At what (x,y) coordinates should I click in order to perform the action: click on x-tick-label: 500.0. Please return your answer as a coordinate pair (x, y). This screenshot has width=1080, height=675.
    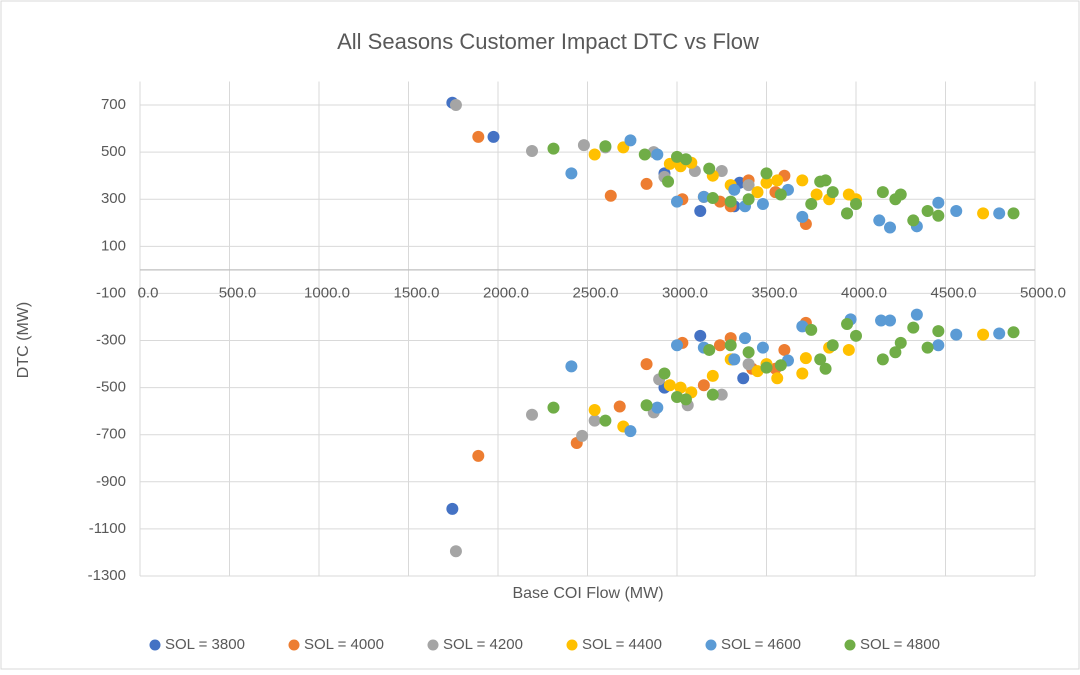
    Looking at the image, I should click on (238, 292).